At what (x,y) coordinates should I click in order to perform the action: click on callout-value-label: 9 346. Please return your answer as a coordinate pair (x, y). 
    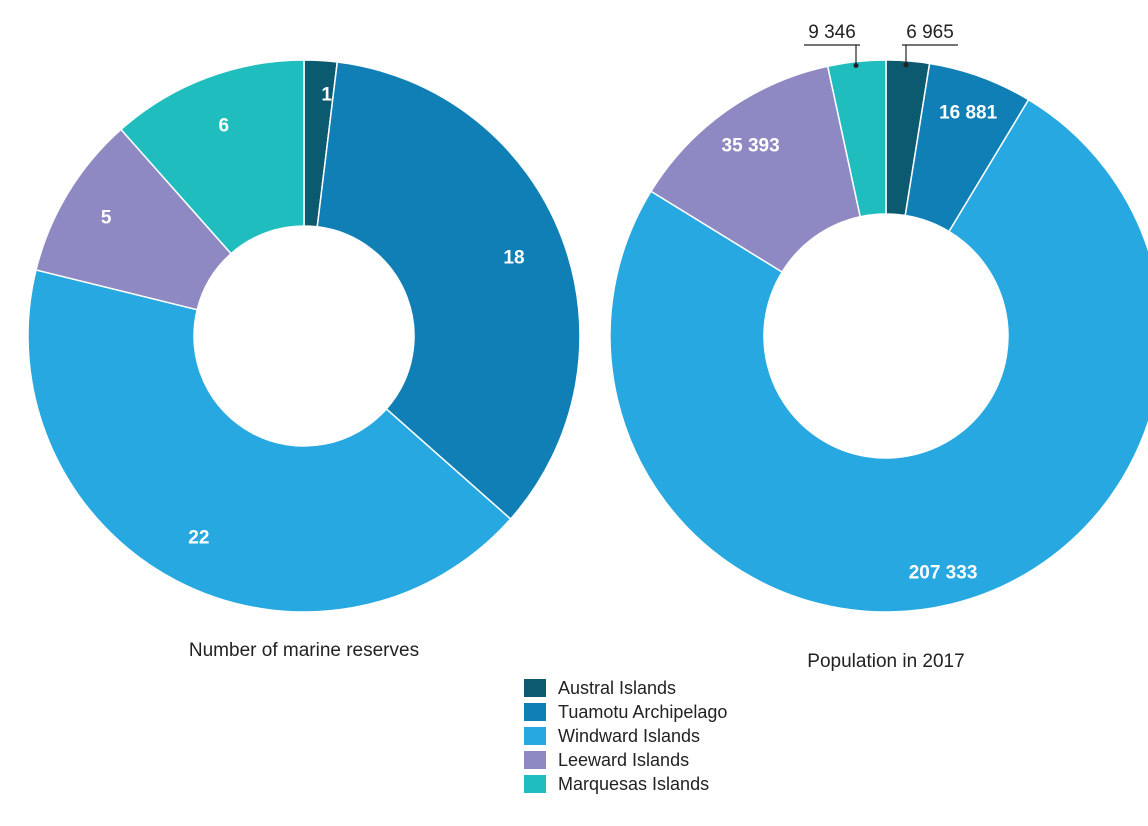
    Looking at the image, I should click on (832, 32).